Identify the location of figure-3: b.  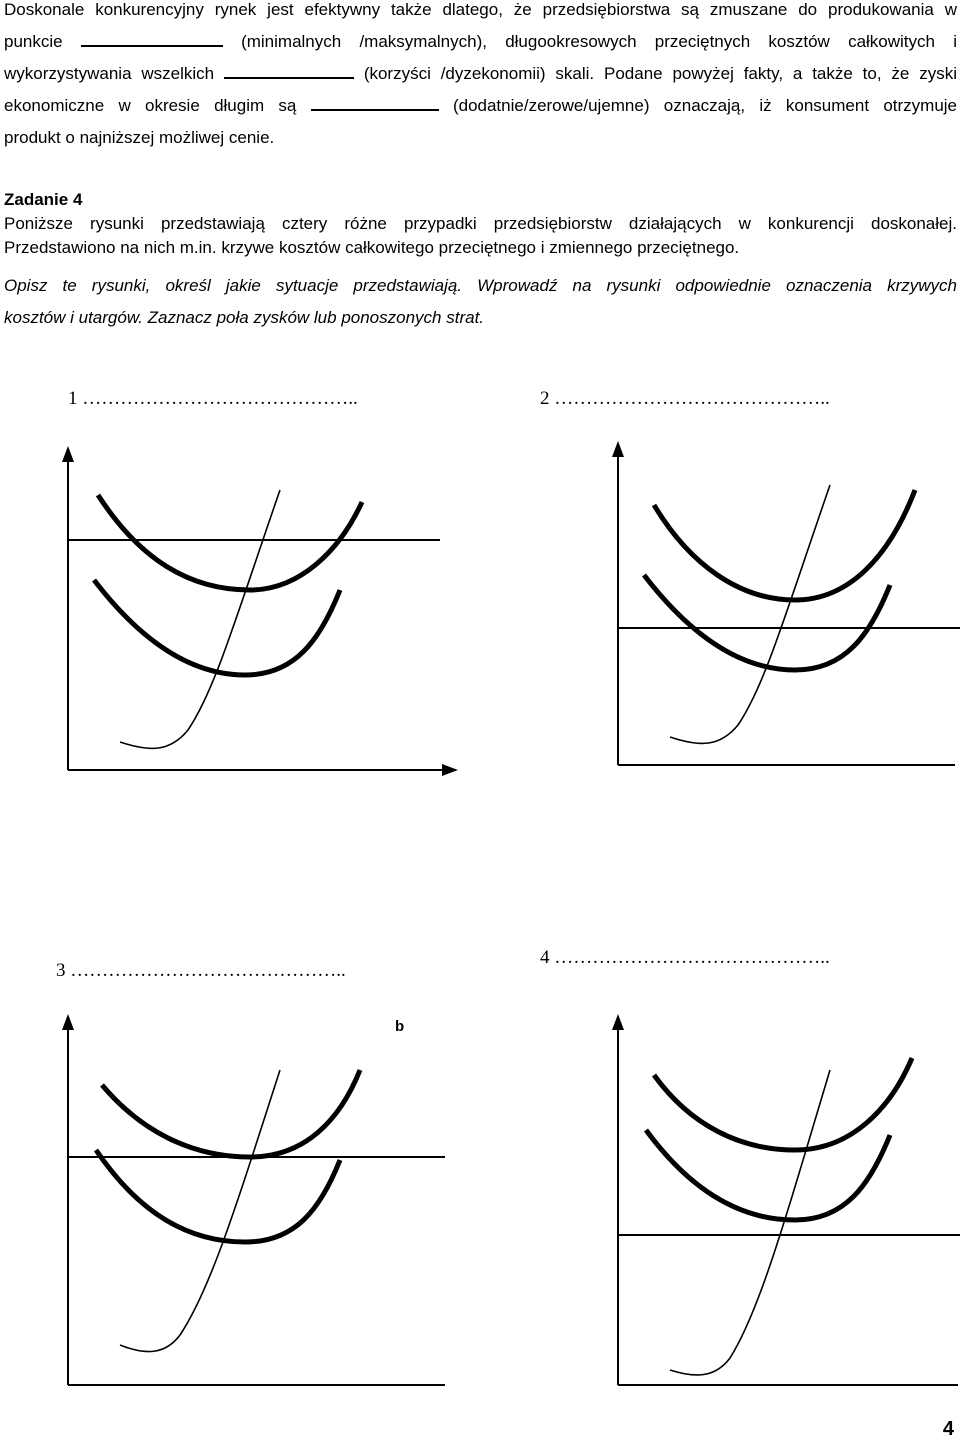
(250, 1210).